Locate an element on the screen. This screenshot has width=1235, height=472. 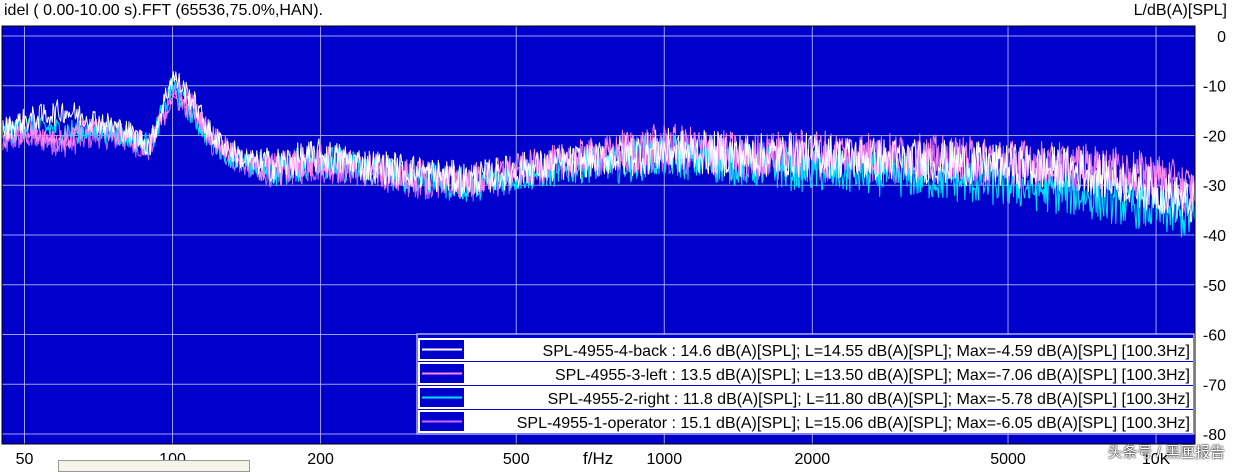
x-tick-label: 50 is located at coordinates (25, 458).